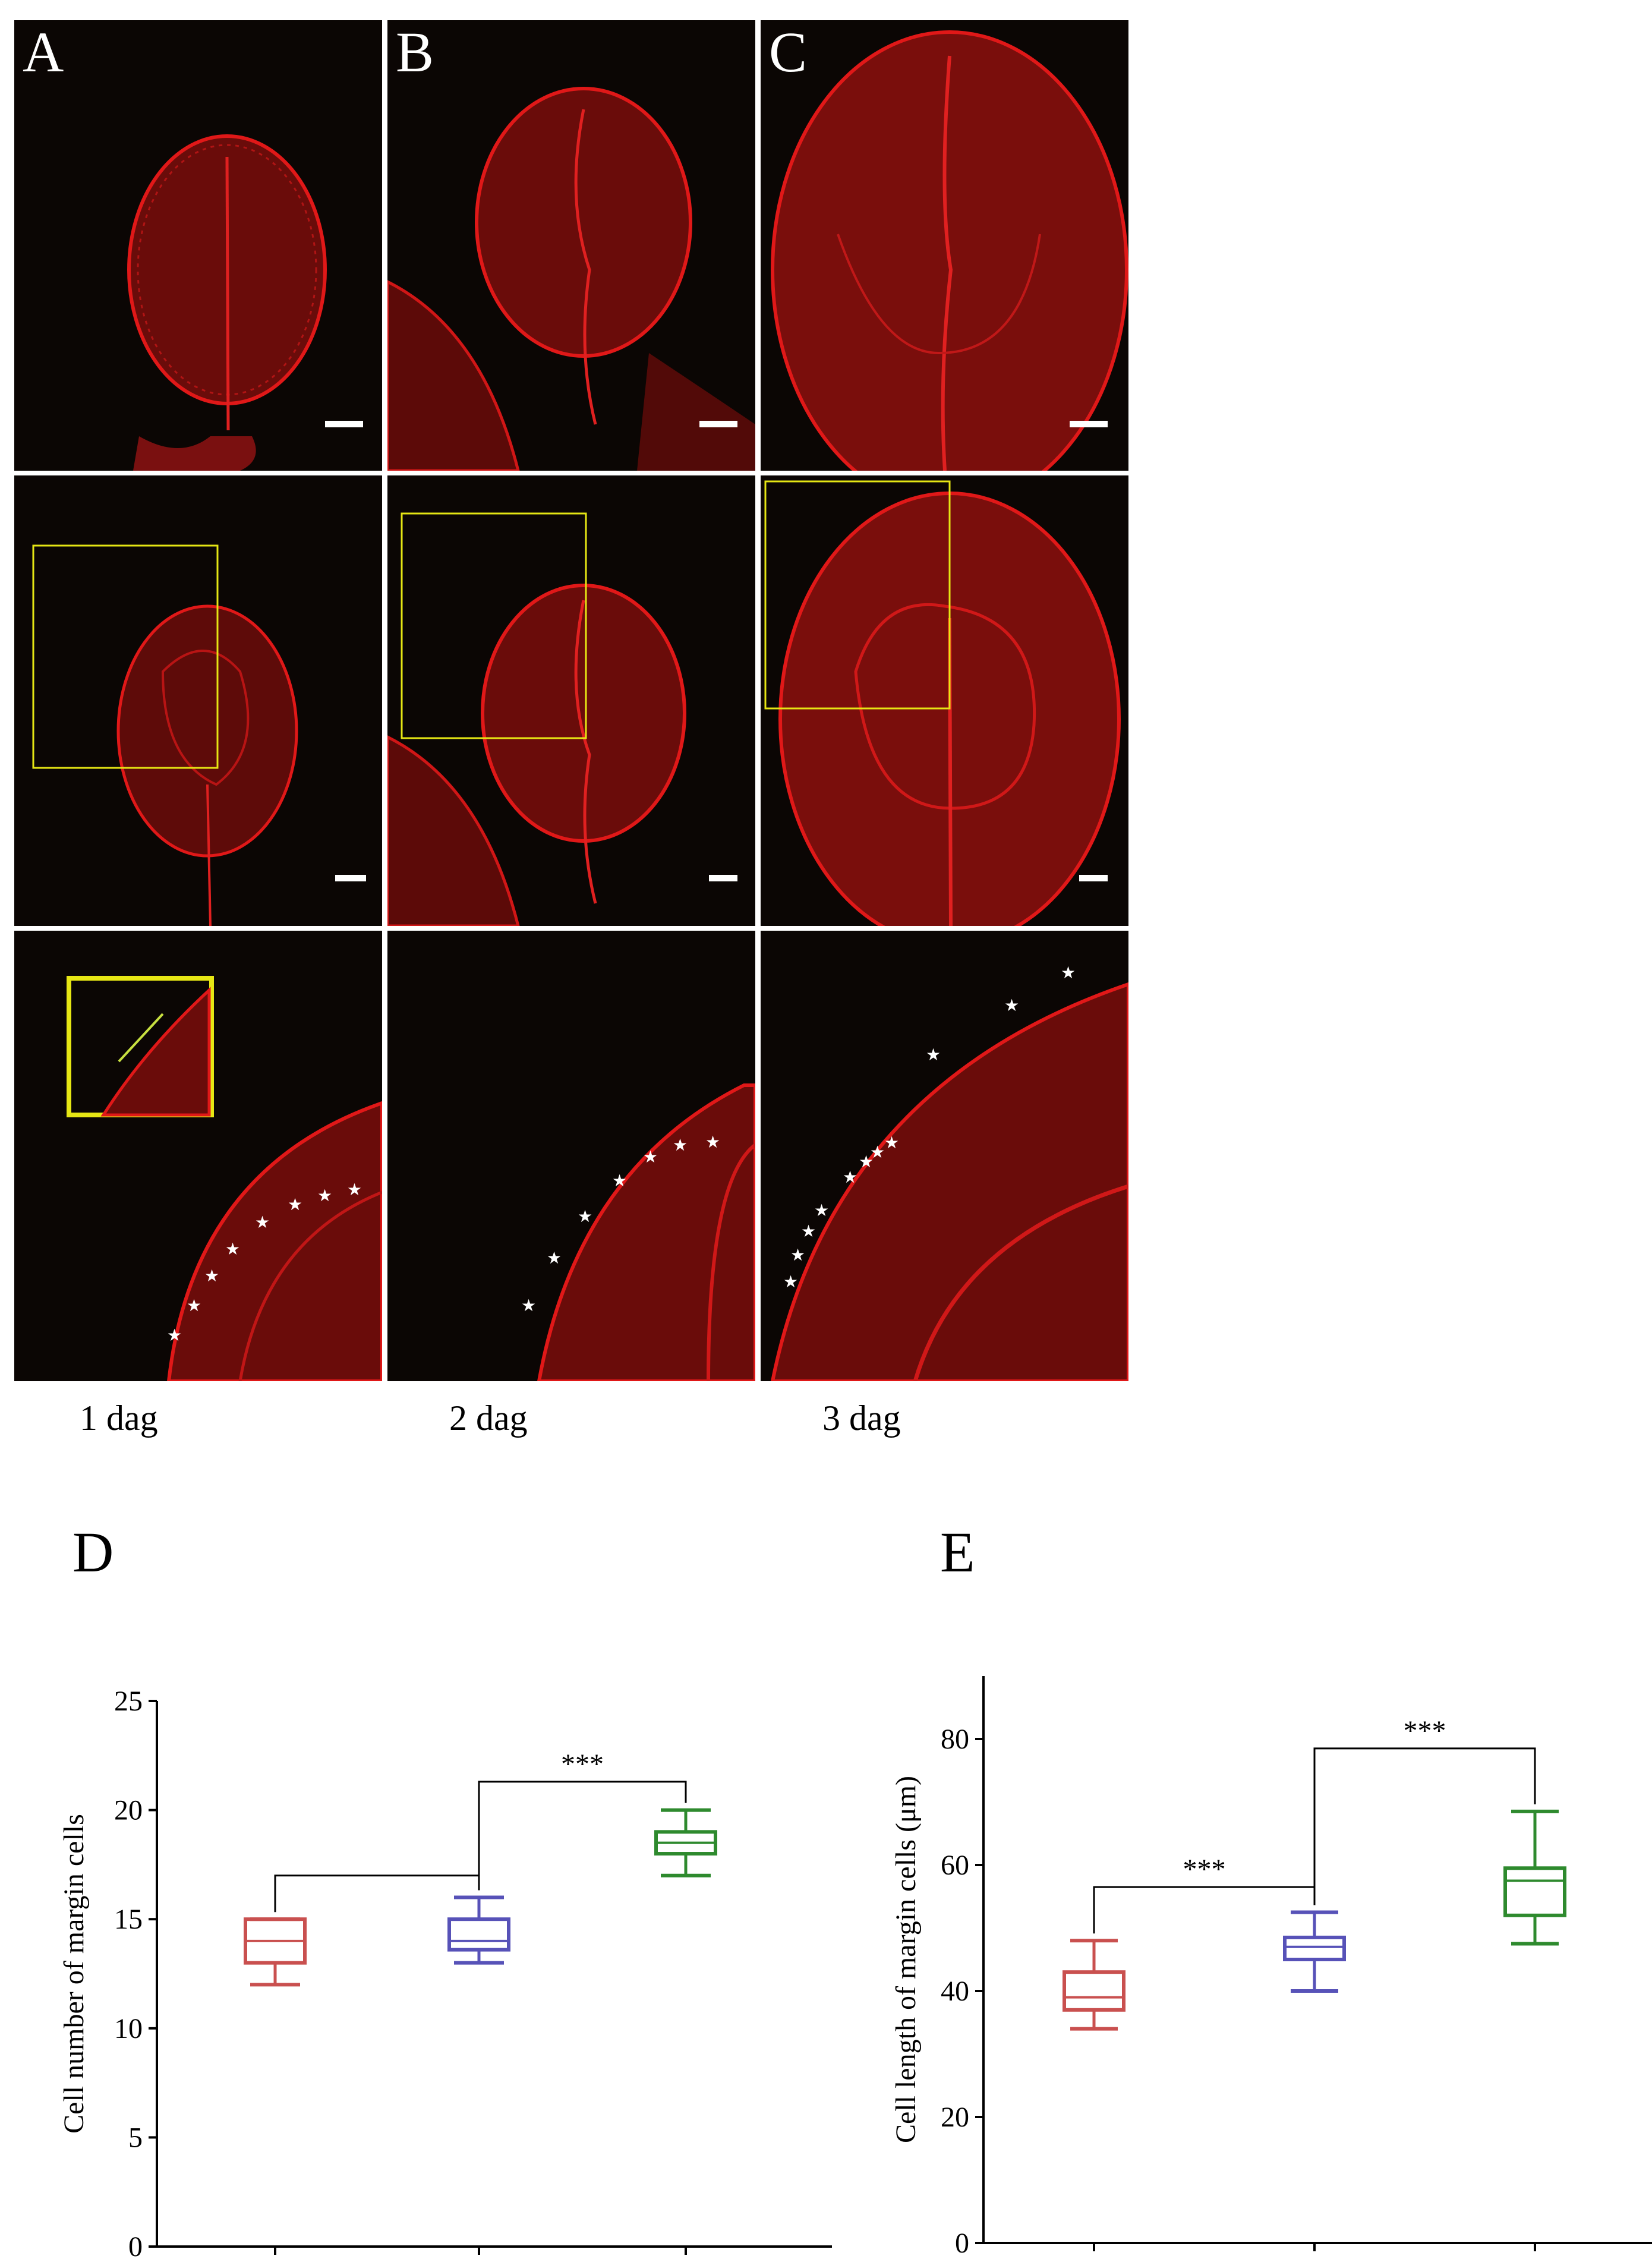 This screenshot has height=2262, width=1652. I want to click on length-arrow, so click(141, 1038).